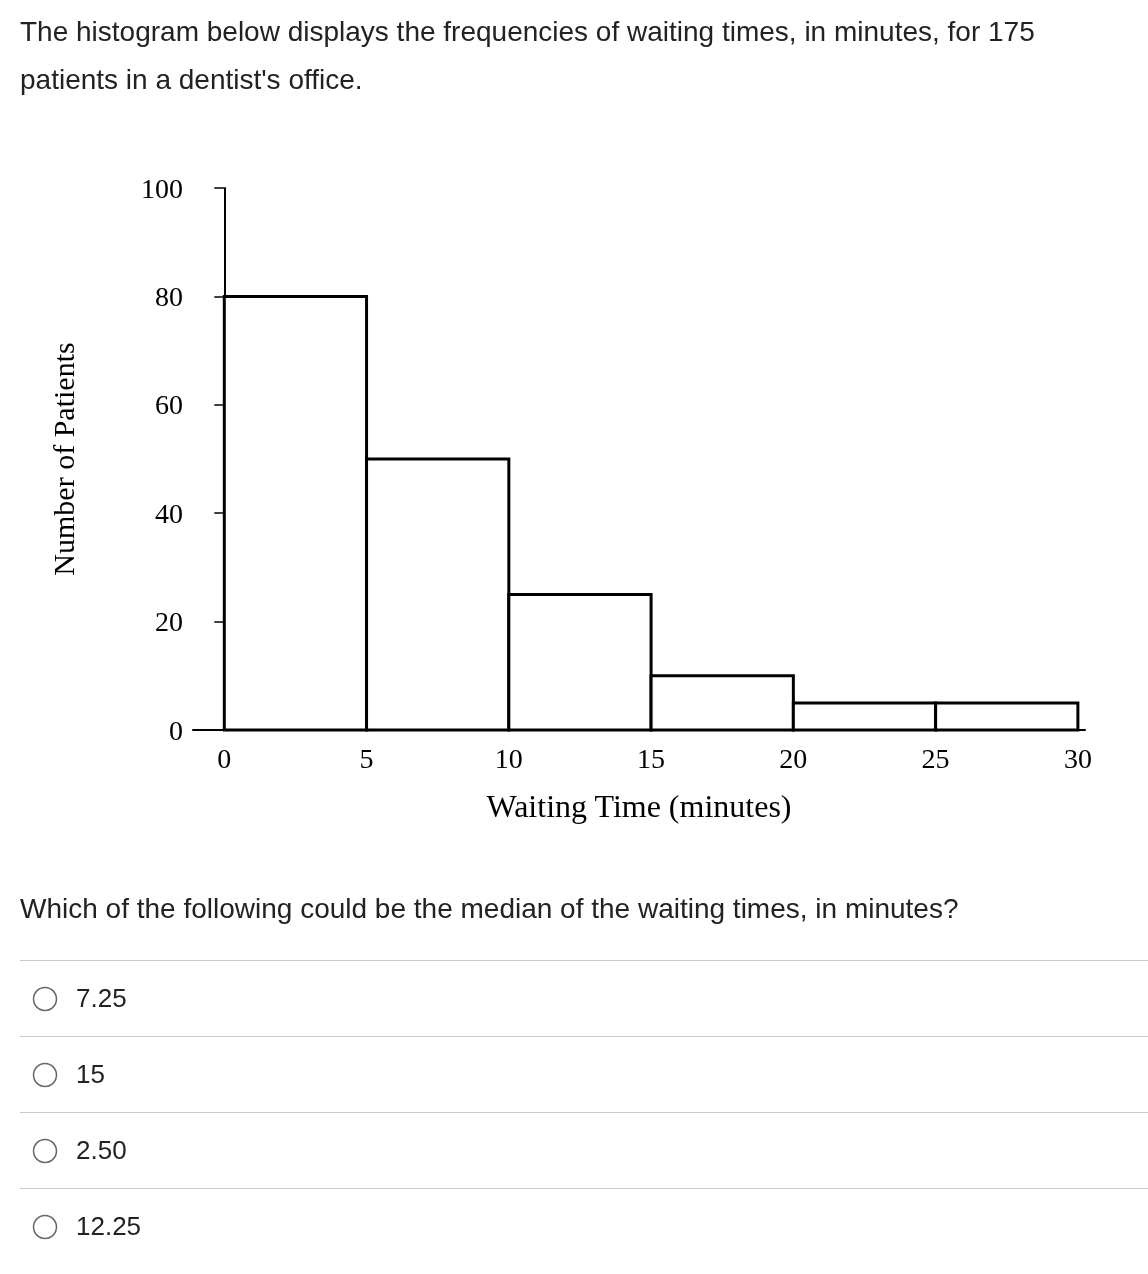 This screenshot has width=1148, height=1274. Describe the element at coordinates (1077, 758) in the screenshot. I see `x-tick-label: 30` at that location.